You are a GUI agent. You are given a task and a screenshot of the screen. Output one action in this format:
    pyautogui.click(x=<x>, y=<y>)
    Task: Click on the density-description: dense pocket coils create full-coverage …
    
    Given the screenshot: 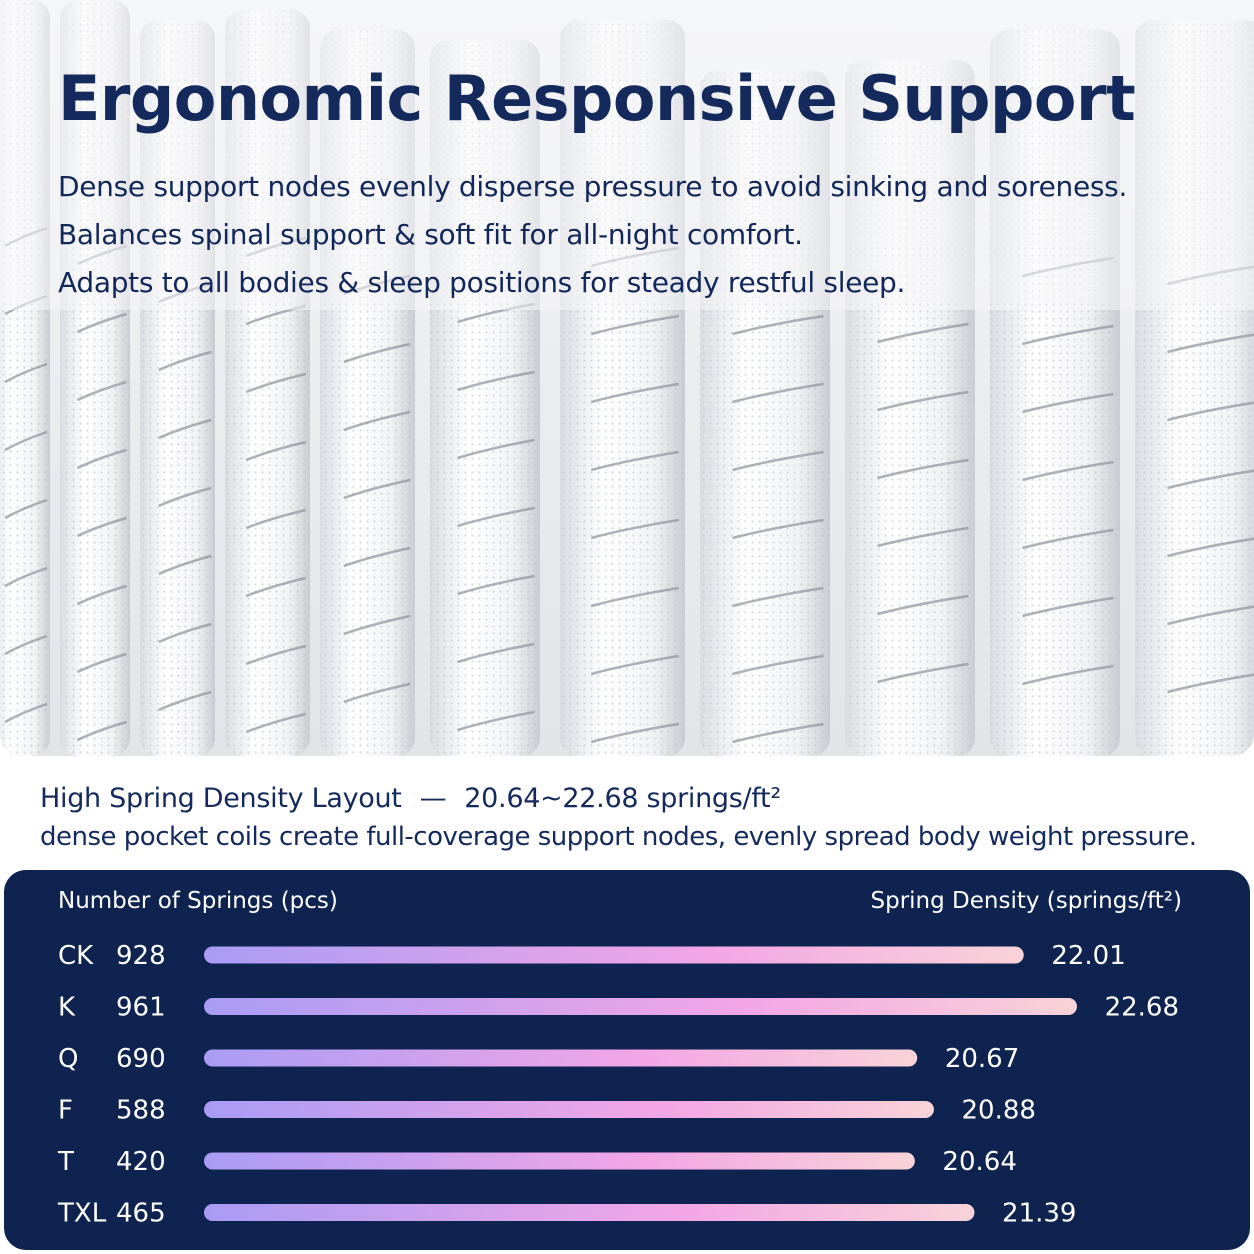 What is the action you would take?
    pyautogui.click(x=618, y=837)
    